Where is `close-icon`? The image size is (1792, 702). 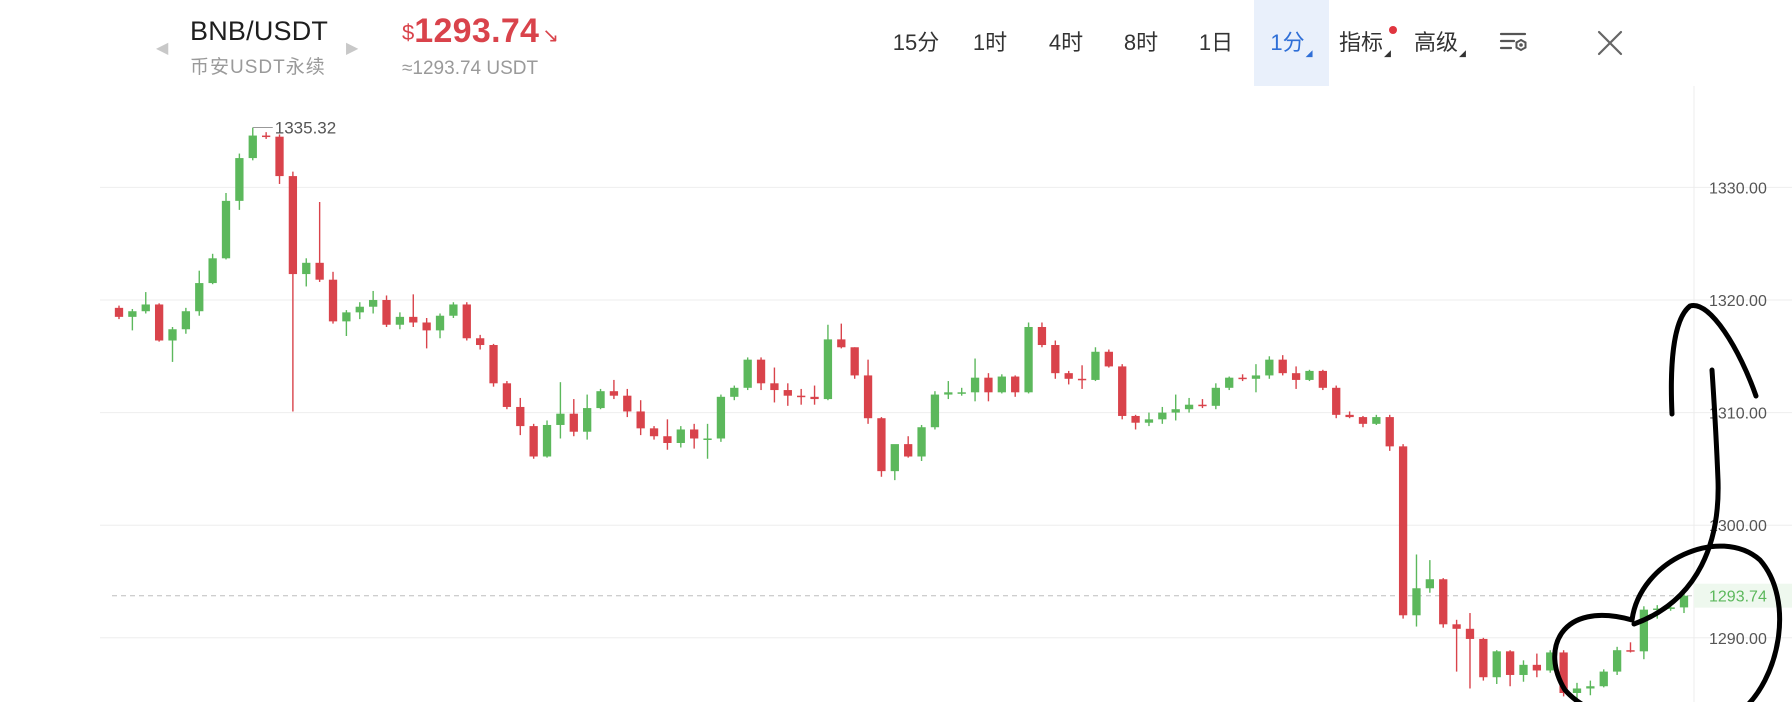 close-icon is located at coordinates (1610, 43).